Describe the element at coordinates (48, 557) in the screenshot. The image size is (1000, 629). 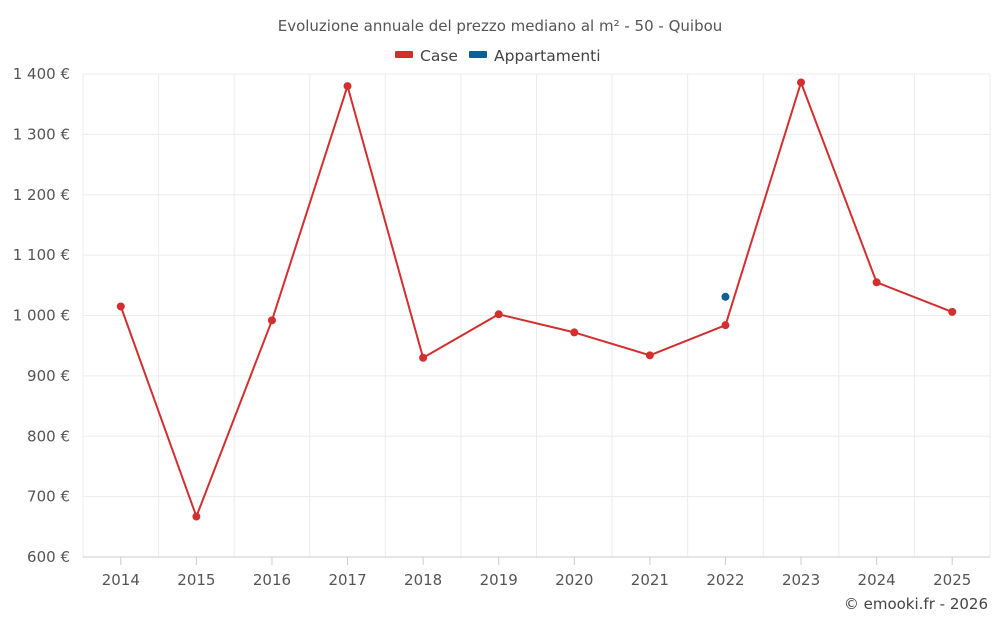
I see `y-tick-label: 600 €` at that location.